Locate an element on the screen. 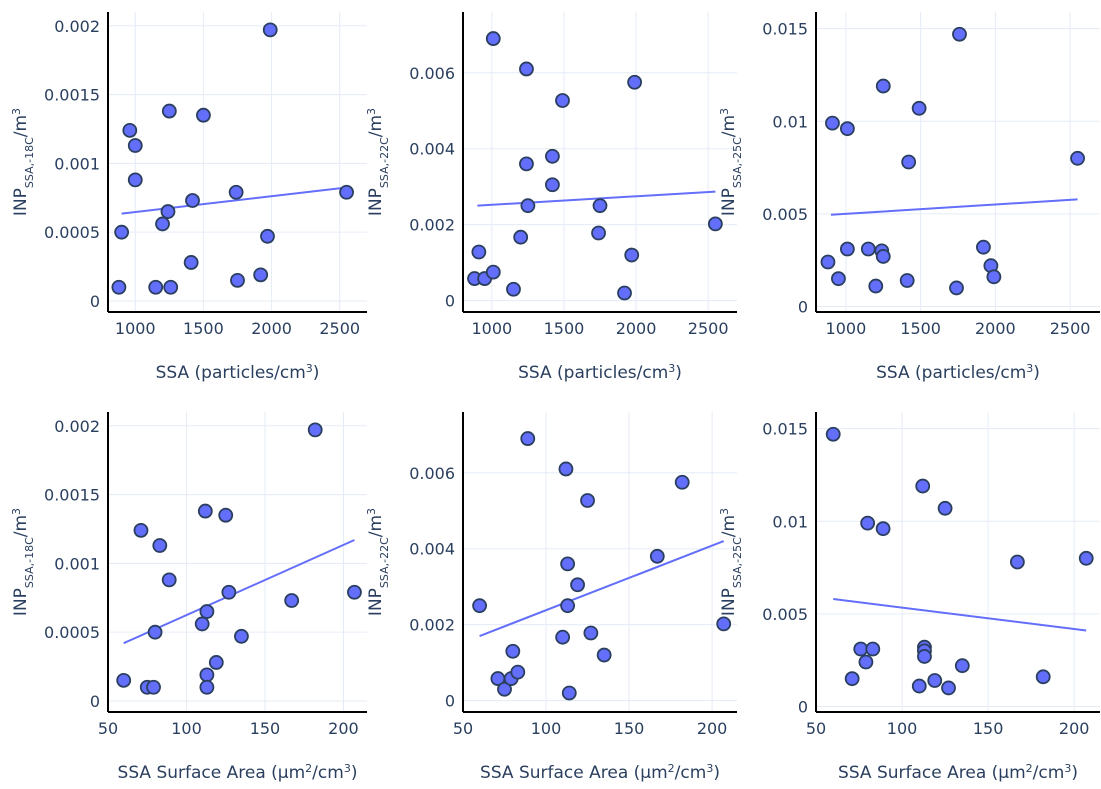 Image resolution: width=1101 pixels, height=789 pixels. x-tick-label: 50 is located at coordinates (108, 728).